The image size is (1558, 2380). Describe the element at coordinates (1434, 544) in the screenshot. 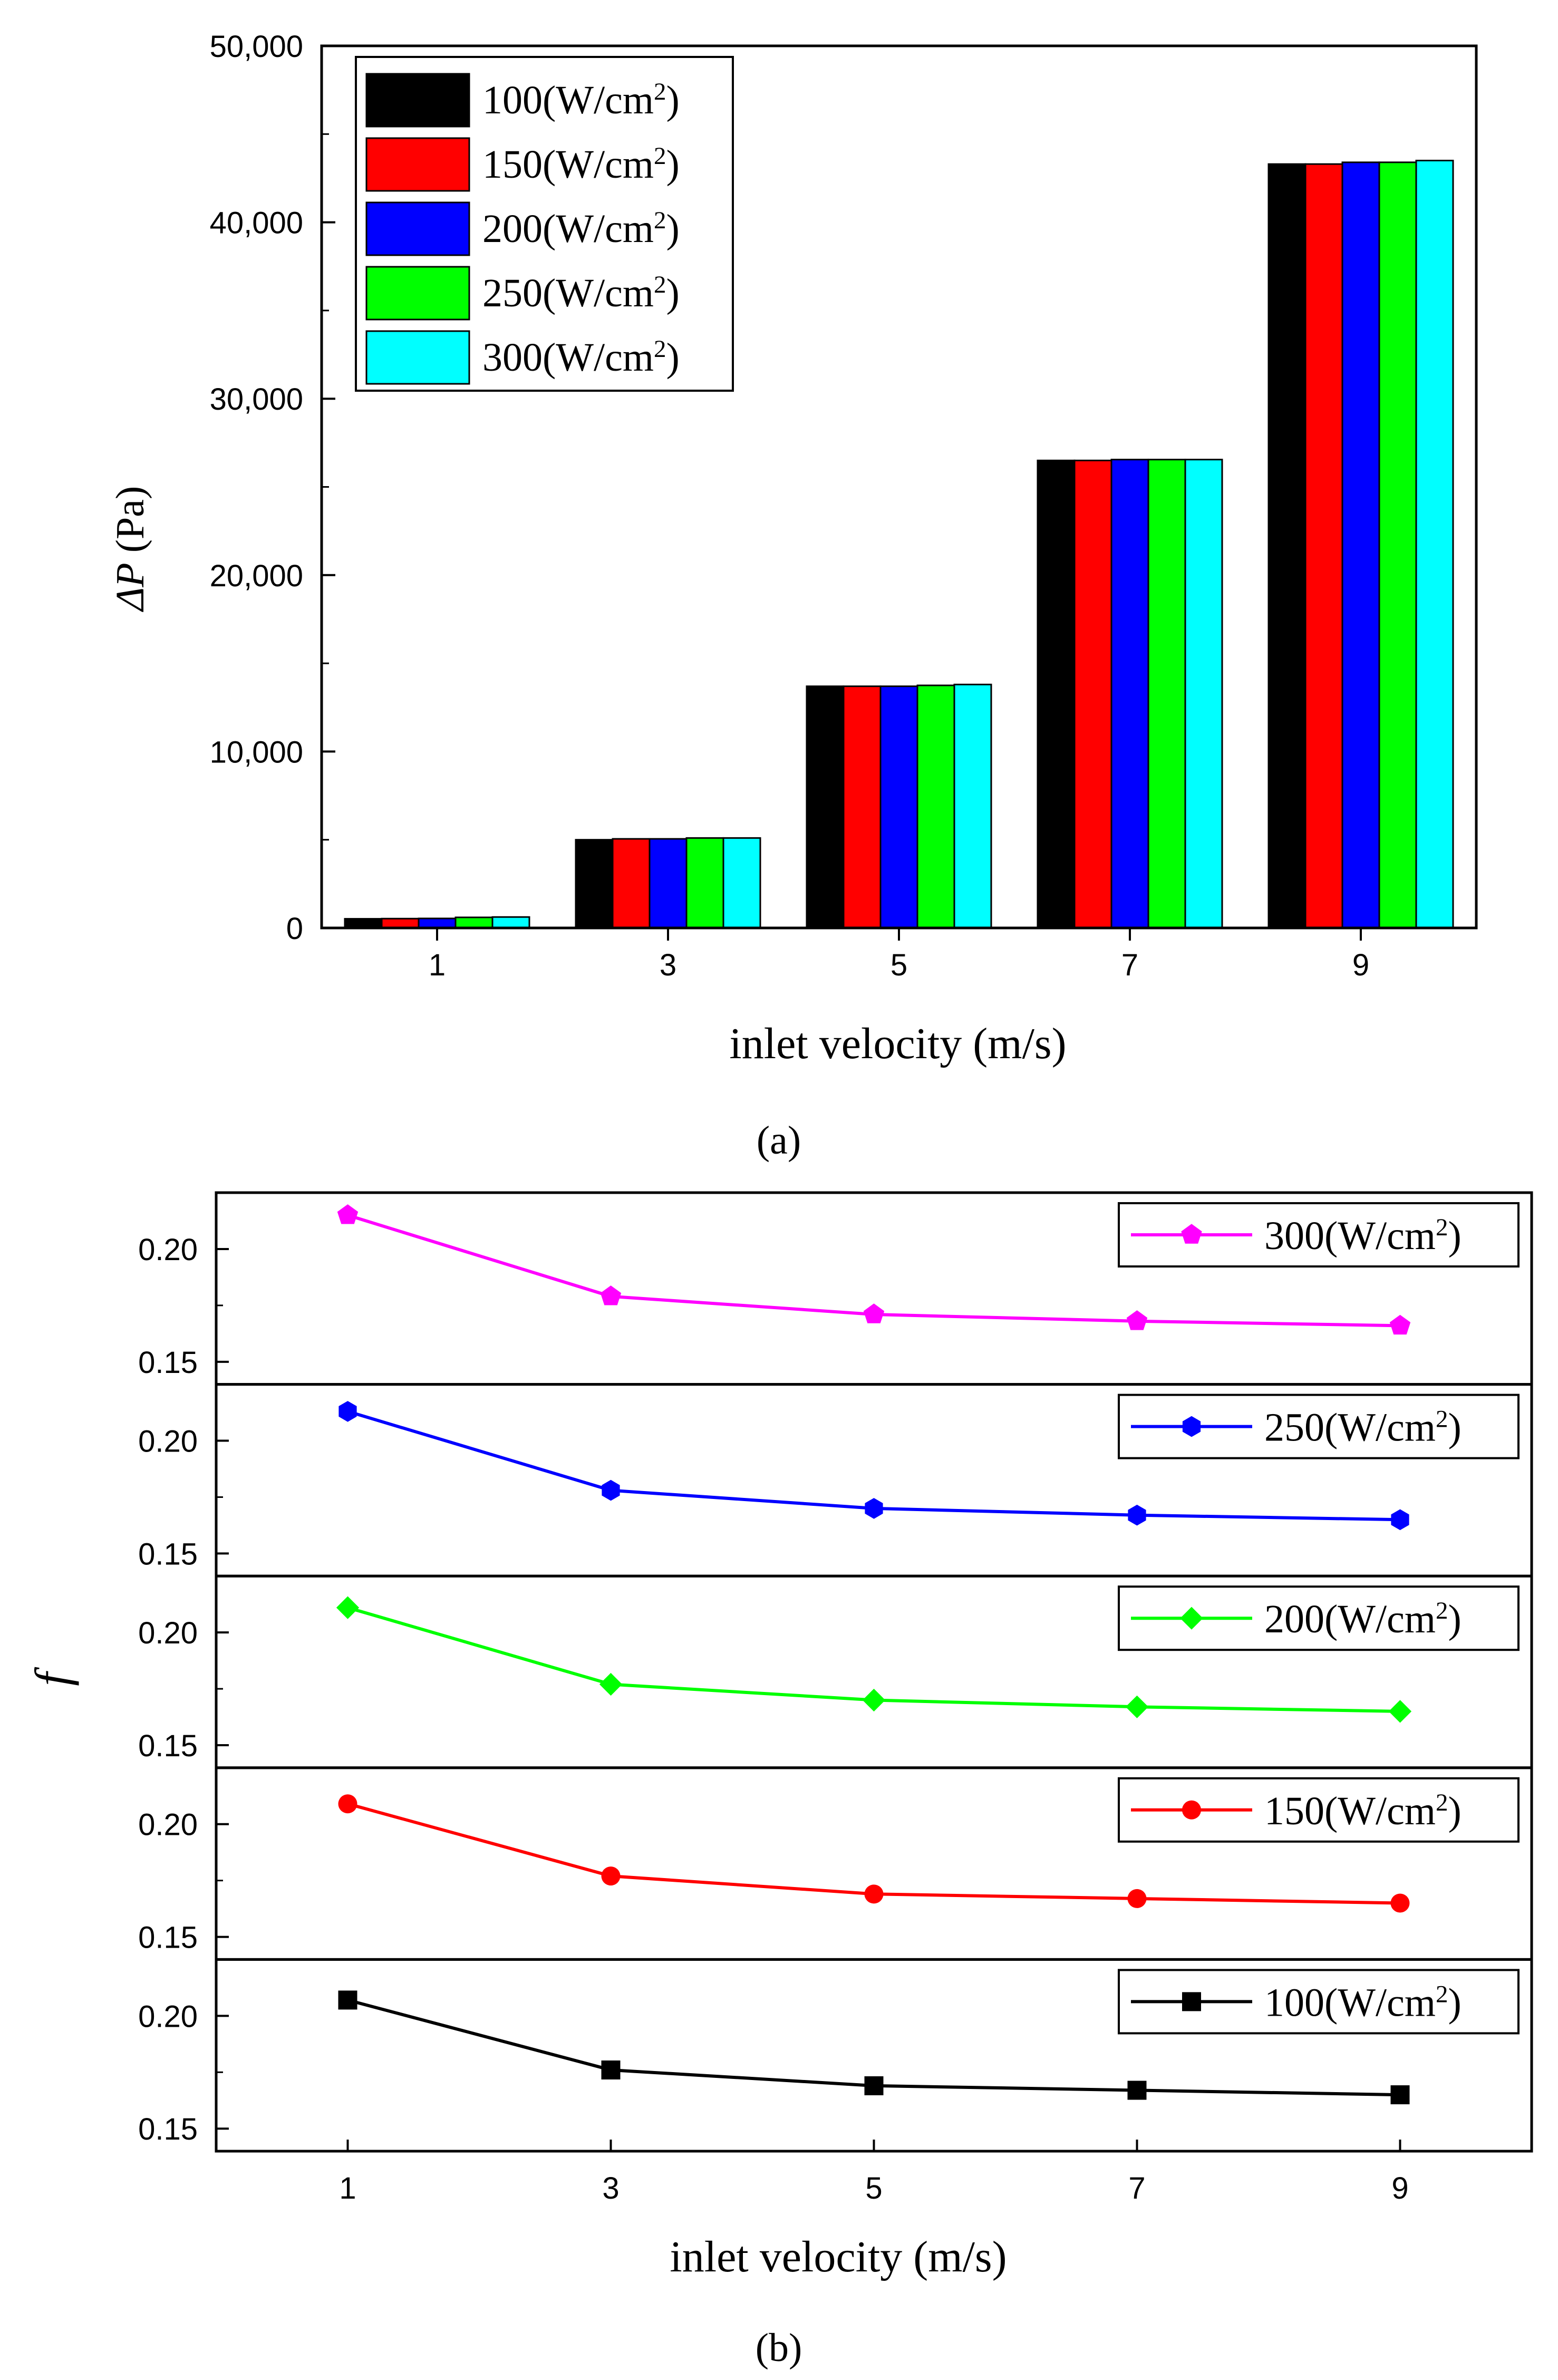

I see `bar-300-v9` at that location.